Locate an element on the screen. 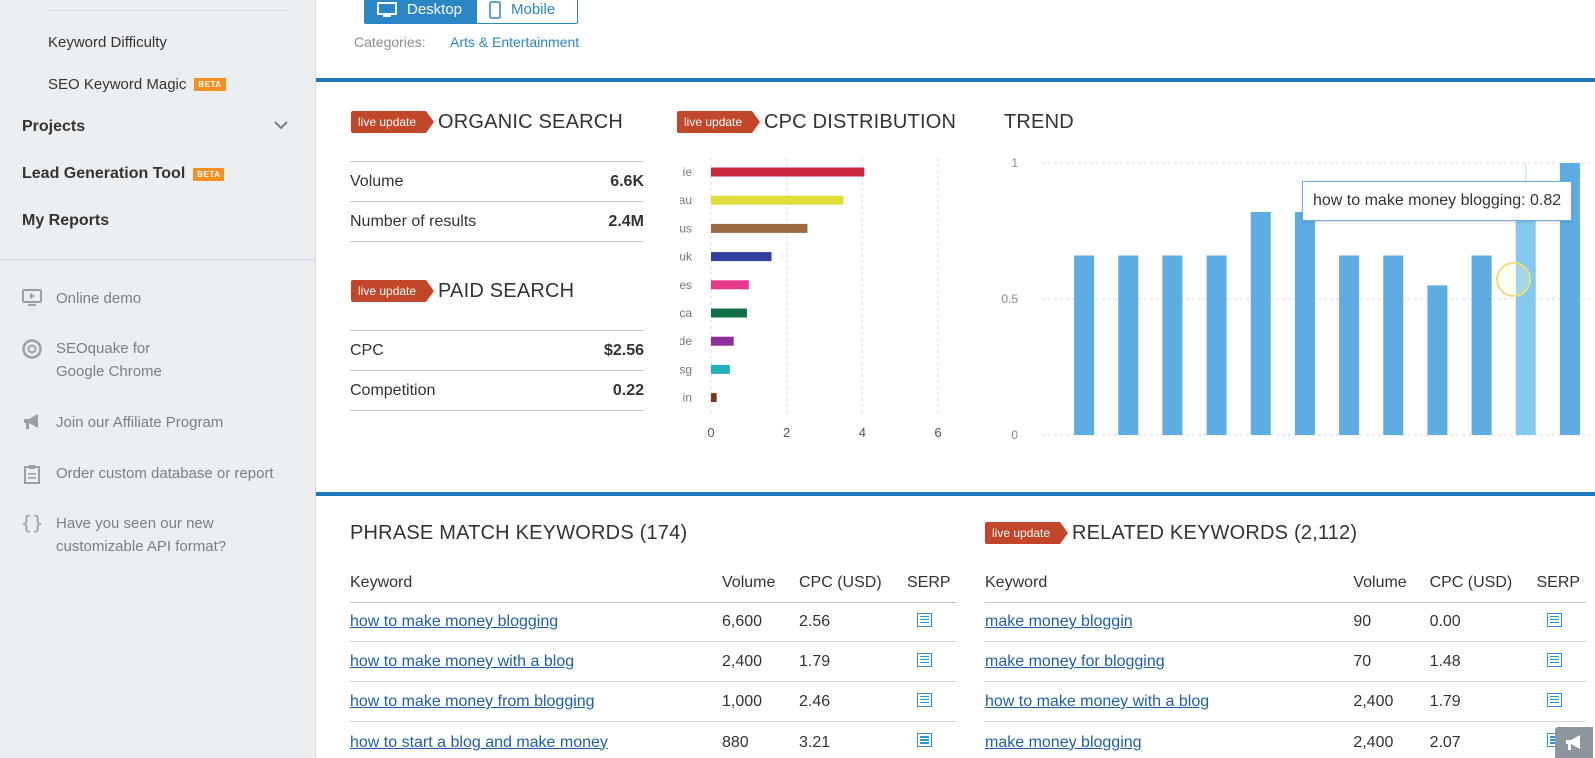 The width and height of the screenshot is (1595, 758). metric-value: 2.4M is located at coordinates (626, 221).